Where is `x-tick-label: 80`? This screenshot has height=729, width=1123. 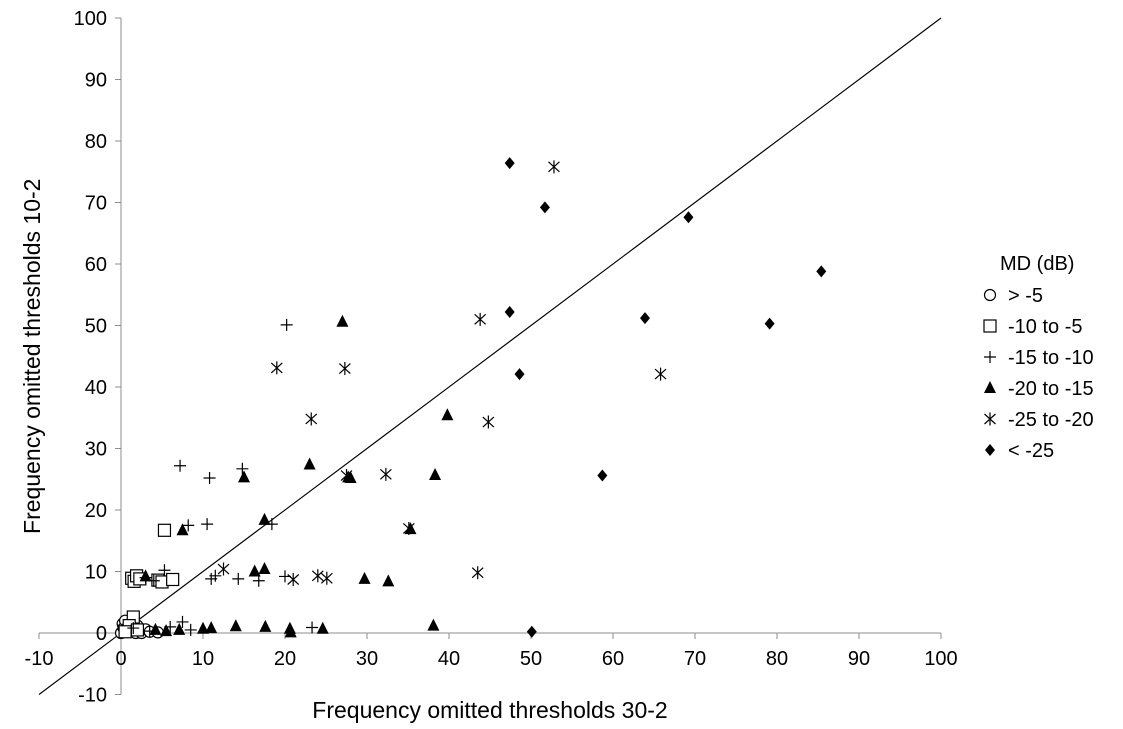 x-tick-label: 80 is located at coordinates (777, 659).